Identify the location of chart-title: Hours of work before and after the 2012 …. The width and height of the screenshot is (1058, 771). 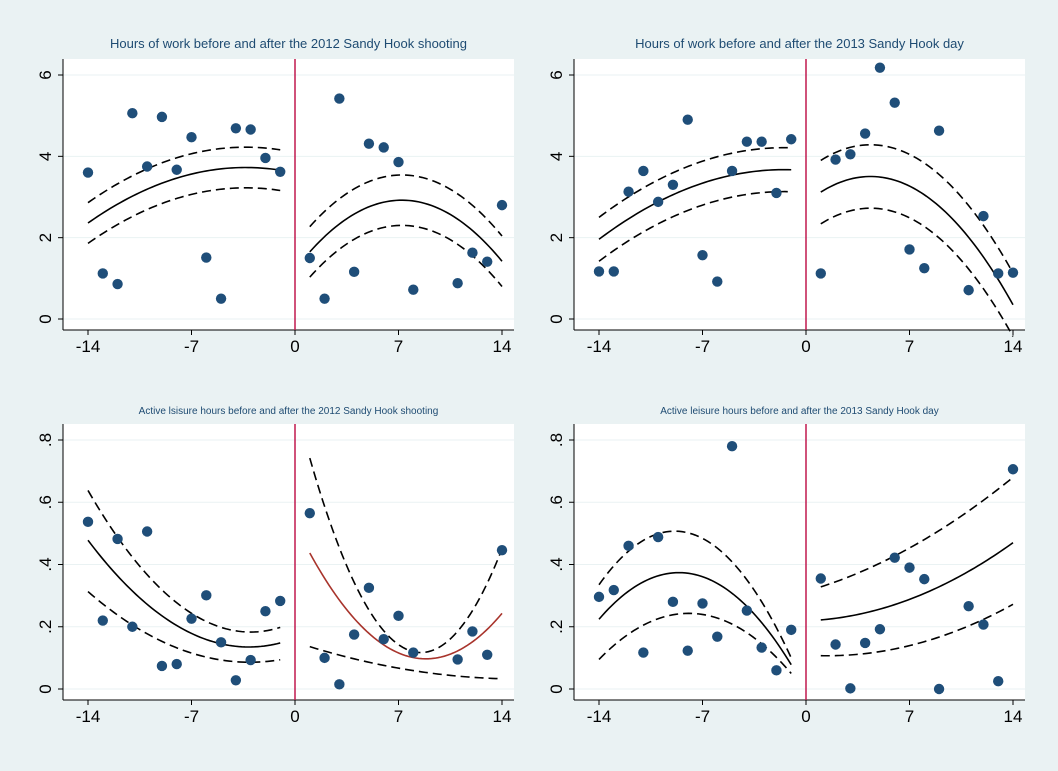
(288, 43).